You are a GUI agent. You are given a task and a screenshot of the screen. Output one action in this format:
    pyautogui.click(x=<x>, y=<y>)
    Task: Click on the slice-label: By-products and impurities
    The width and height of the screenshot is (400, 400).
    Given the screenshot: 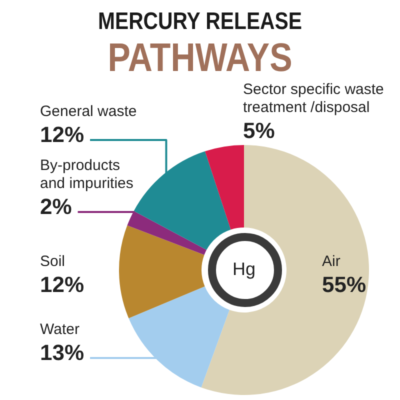 What is the action you would take?
    pyautogui.click(x=87, y=174)
    